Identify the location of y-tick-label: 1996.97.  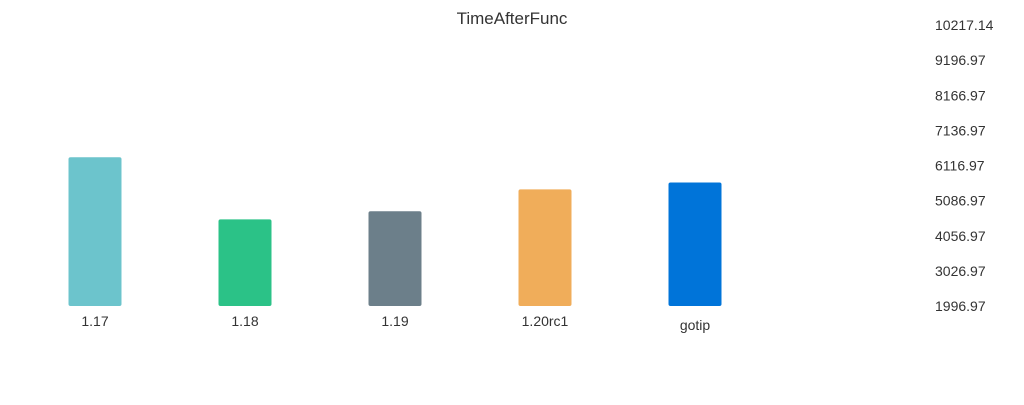
(960, 306).